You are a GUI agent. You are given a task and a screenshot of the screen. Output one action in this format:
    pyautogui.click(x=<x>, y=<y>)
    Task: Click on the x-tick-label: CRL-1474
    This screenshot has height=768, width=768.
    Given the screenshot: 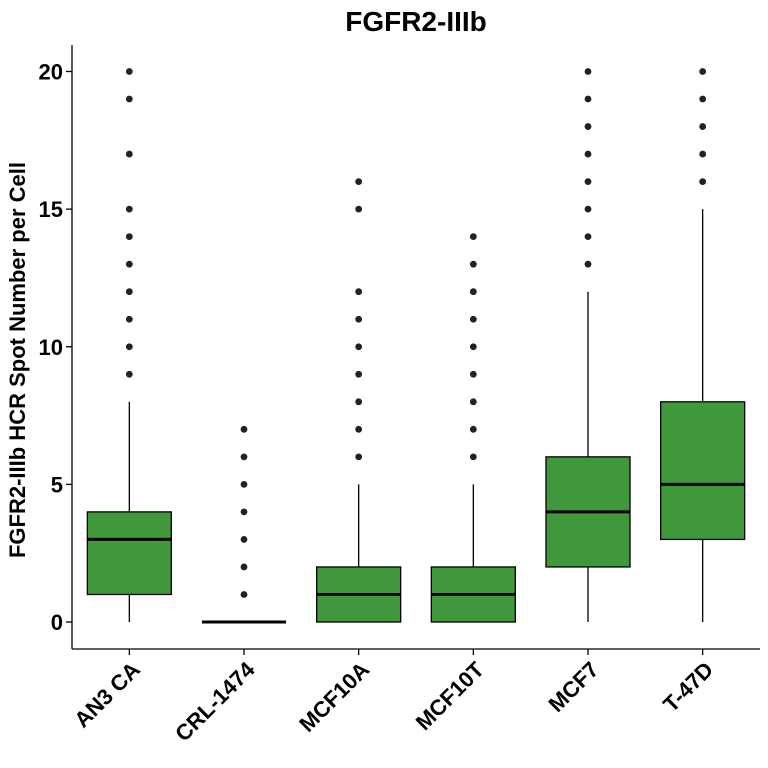 What is the action you would take?
    pyautogui.click(x=215, y=701)
    